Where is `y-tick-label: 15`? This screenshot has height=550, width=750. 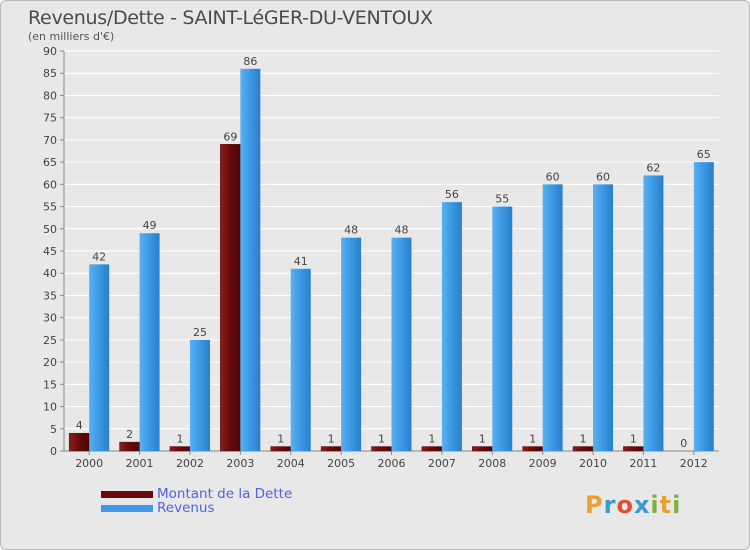 y-tick-label: 15 is located at coordinates (50, 384).